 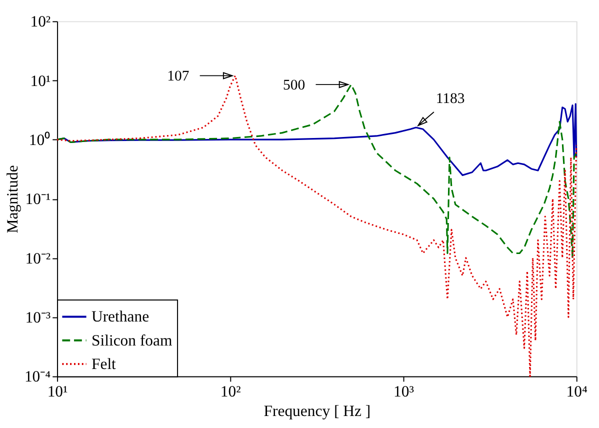 What do you see at coordinates (178, 76) in the screenshot?
I see `annotation: 107` at bounding box center [178, 76].